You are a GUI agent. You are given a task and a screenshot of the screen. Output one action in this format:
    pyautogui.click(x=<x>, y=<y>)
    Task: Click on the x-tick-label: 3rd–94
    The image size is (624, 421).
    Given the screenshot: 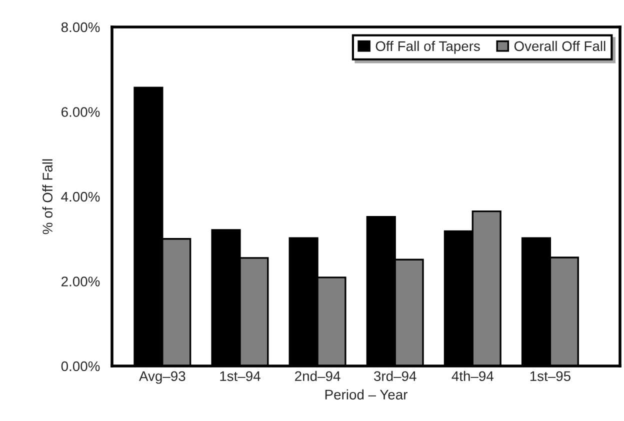 What is the action you would take?
    pyautogui.click(x=395, y=376)
    